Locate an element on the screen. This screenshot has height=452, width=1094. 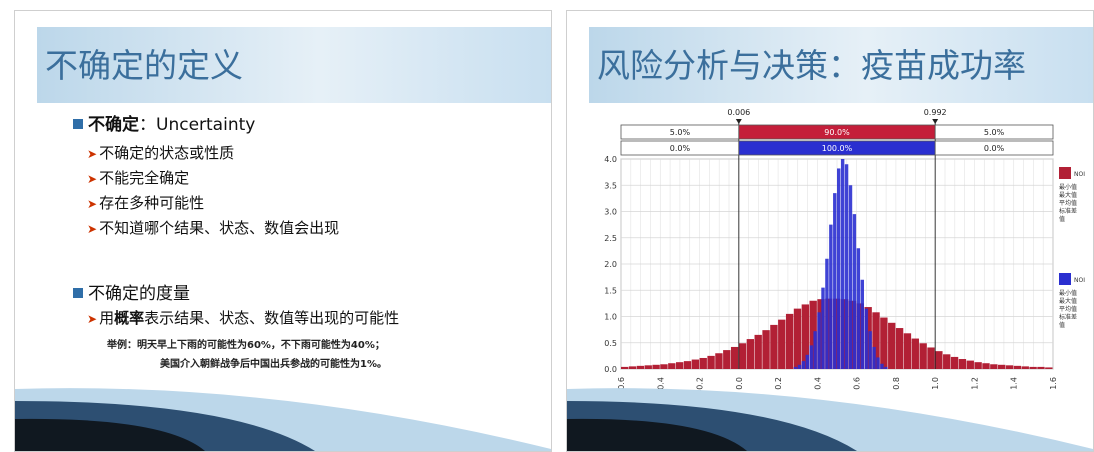
x-tick-label: 0.6 is located at coordinates (857, 383).